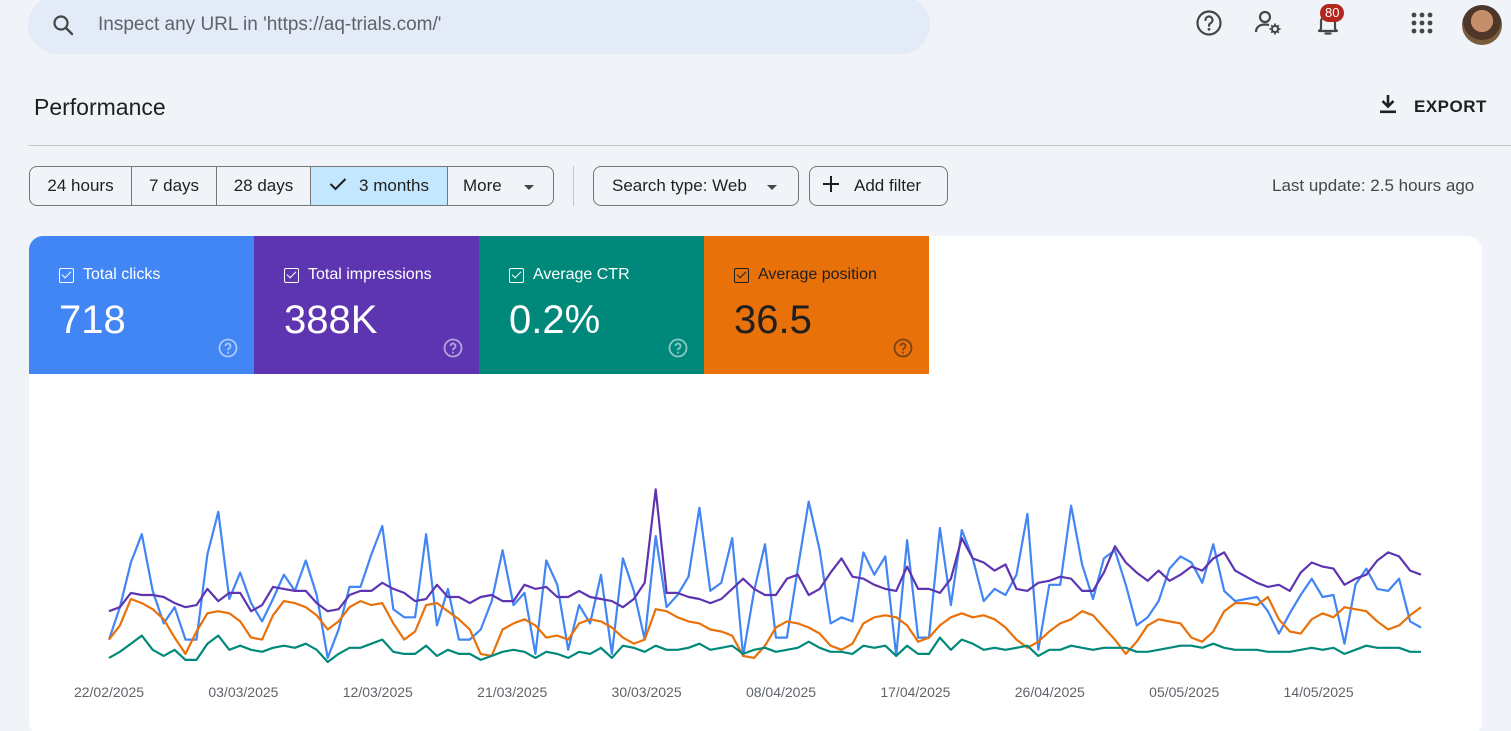 Image resolution: width=1511 pixels, height=731 pixels. I want to click on x-tick-label: 12/03/2025, so click(378, 692).